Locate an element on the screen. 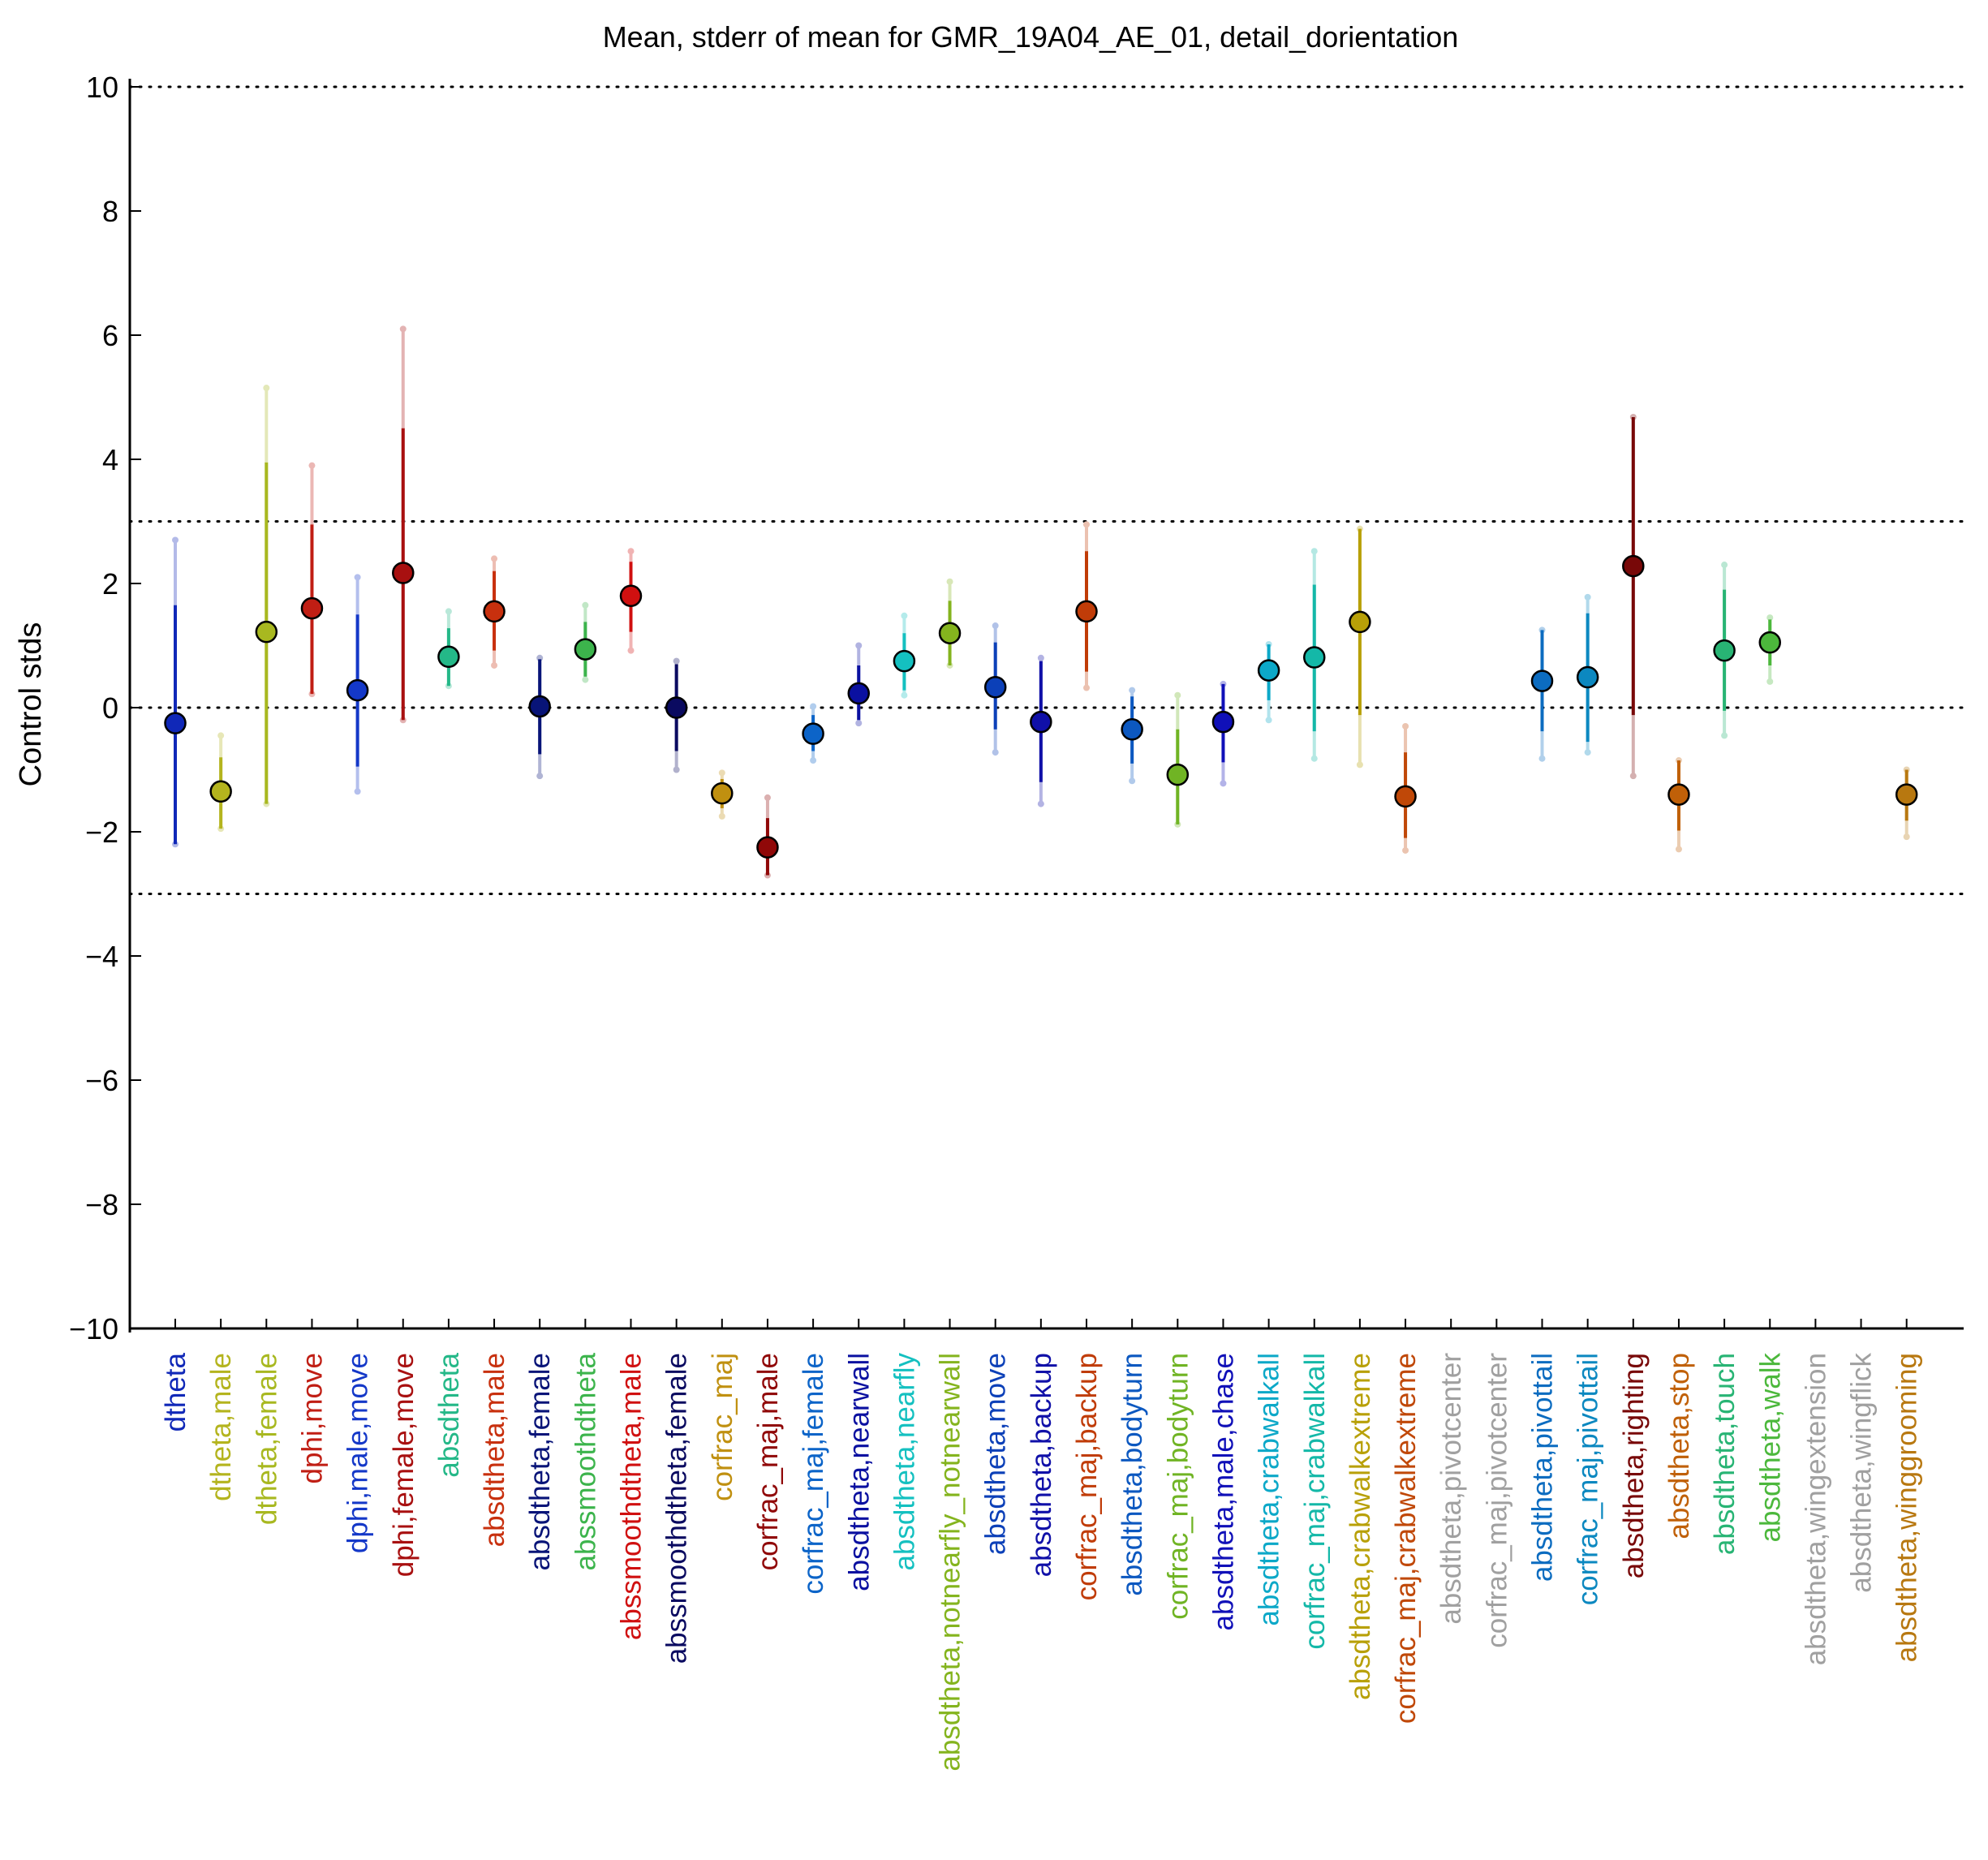 This screenshot has width=1988, height=1860. y-tick-label: 0 is located at coordinates (110, 708).